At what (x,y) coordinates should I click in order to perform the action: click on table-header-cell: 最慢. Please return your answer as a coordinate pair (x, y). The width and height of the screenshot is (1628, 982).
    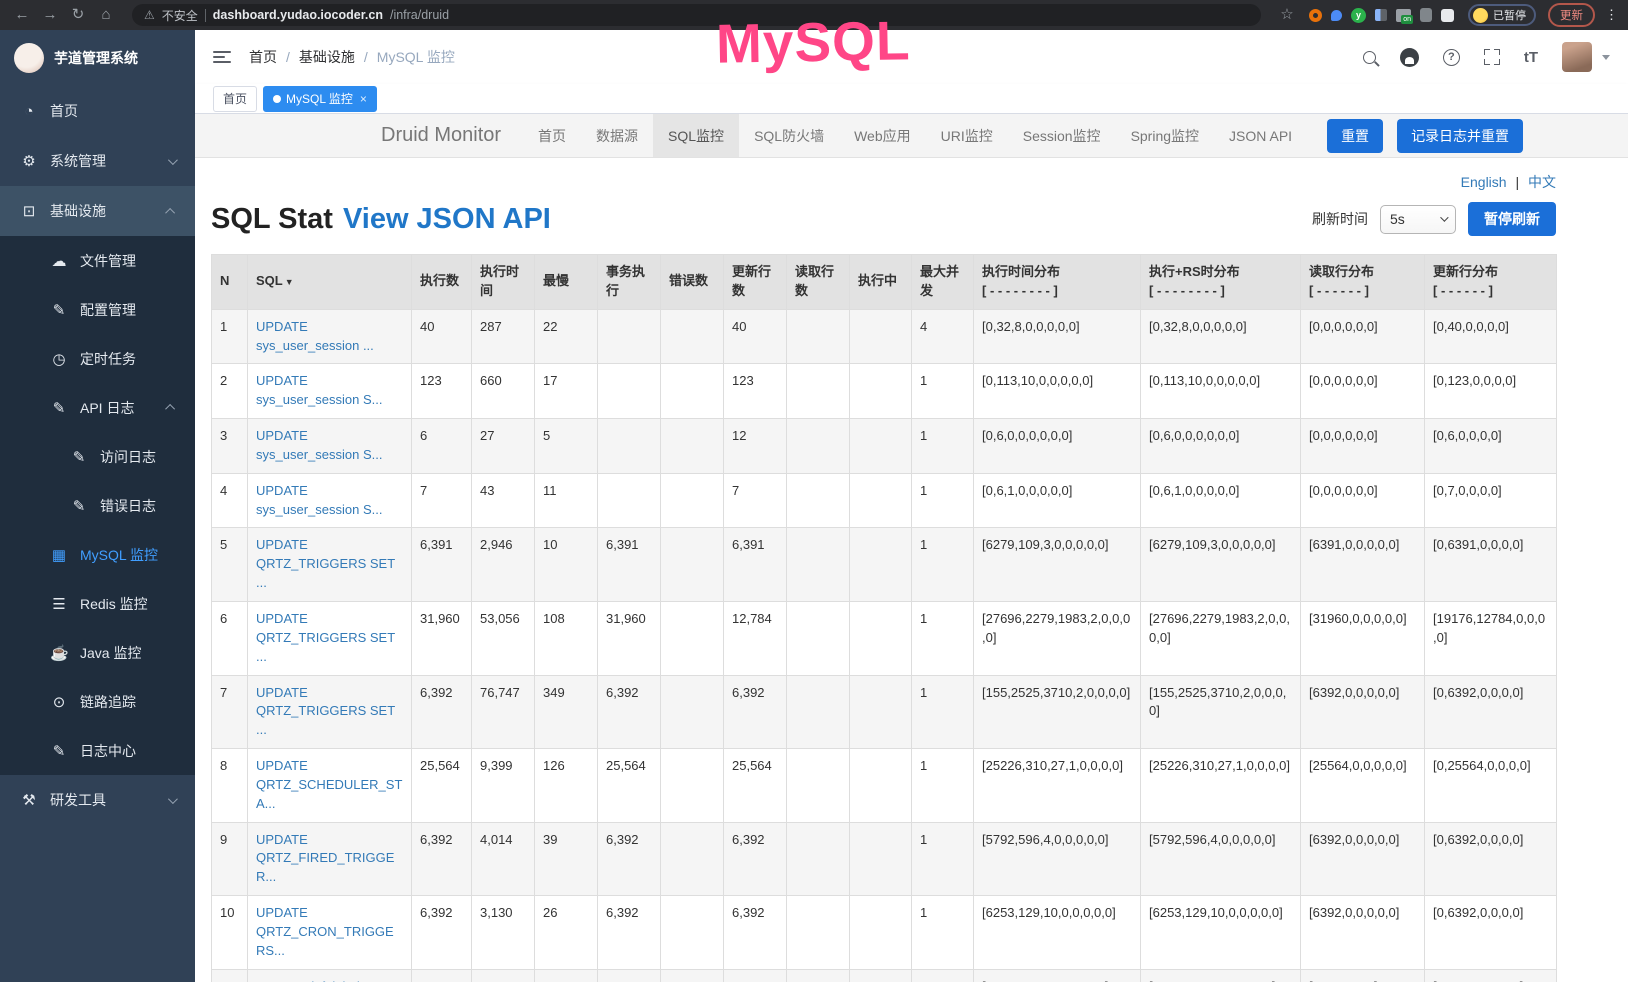
    Looking at the image, I should click on (566, 282).